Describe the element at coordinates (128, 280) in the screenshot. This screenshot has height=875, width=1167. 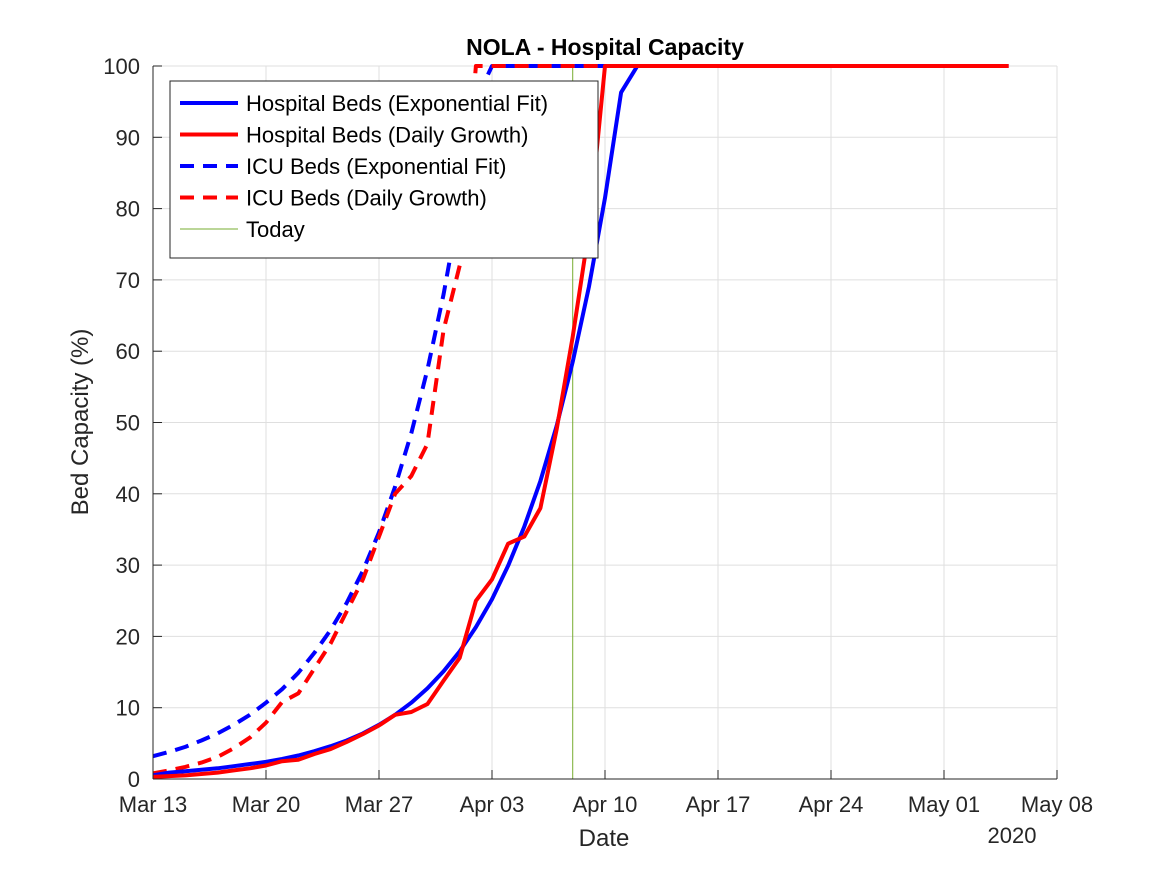
I see `y-tick-label: 70` at that location.